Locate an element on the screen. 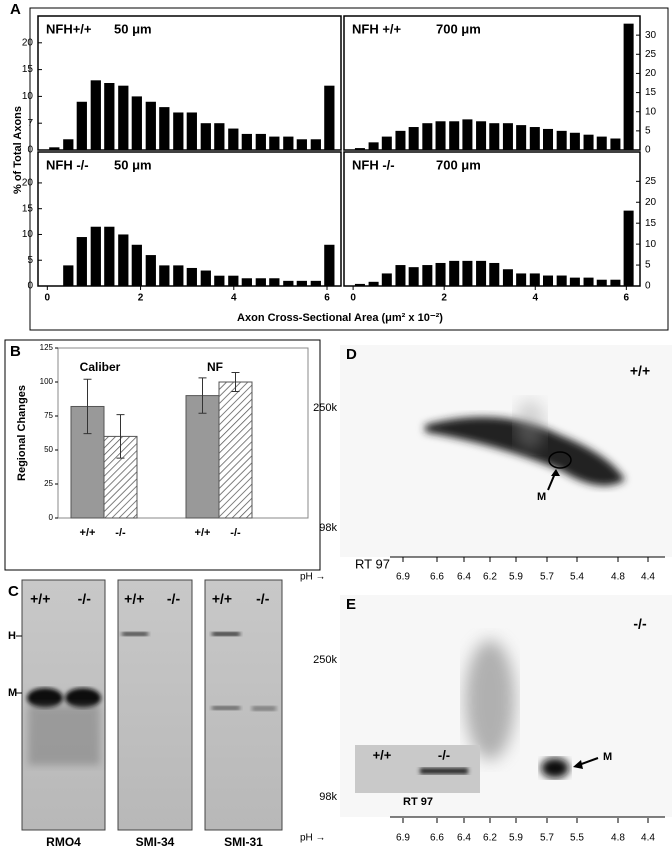  panel-title: NFH+/+ is located at coordinates (69, 28).